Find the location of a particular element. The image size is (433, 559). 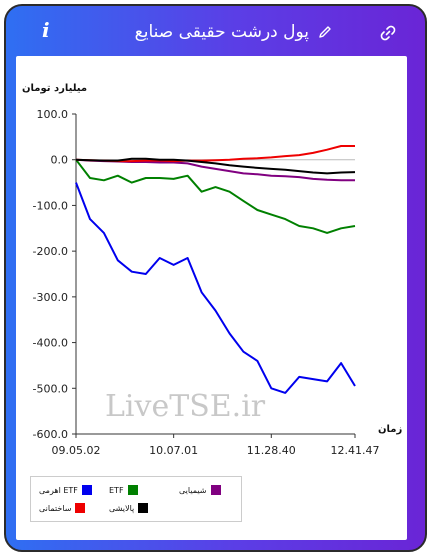

y-tick-label: 0.0 is located at coordinates (60, 160).